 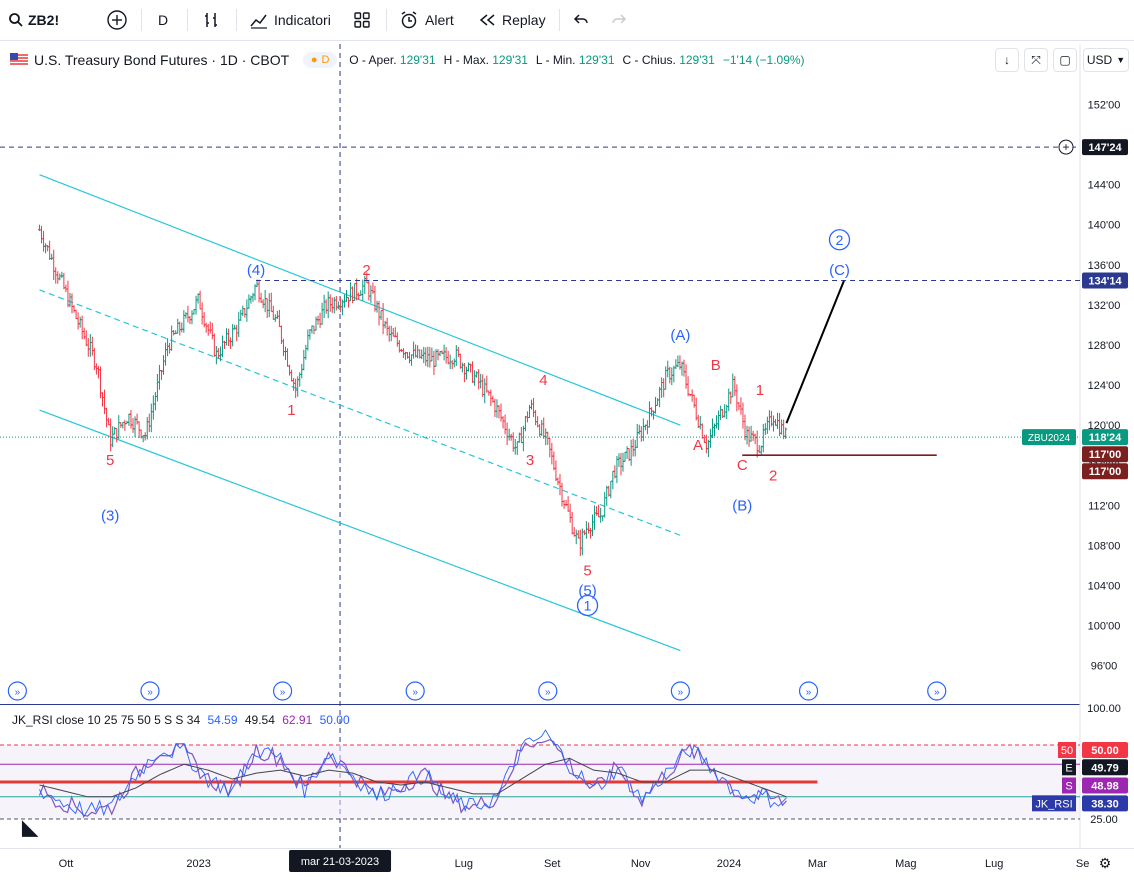 What do you see at coordinates (817, 864) in the screenshot?
I see `x-tick-label: Mar` at bounding box center [817, 864].